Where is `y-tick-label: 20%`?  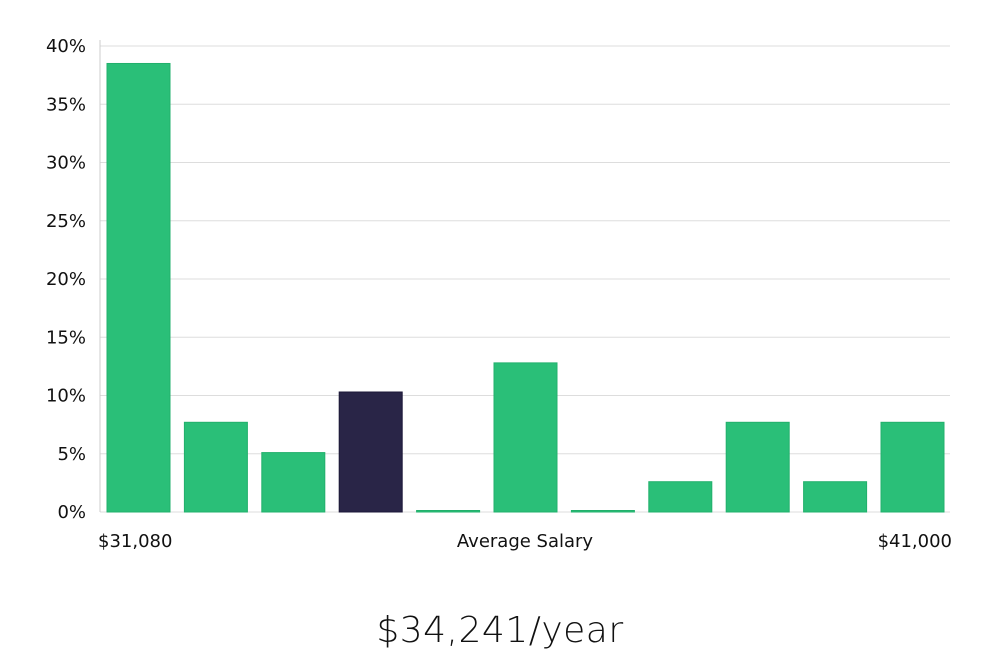
y-tick-label: 20% is located at coordinates (66, 279).